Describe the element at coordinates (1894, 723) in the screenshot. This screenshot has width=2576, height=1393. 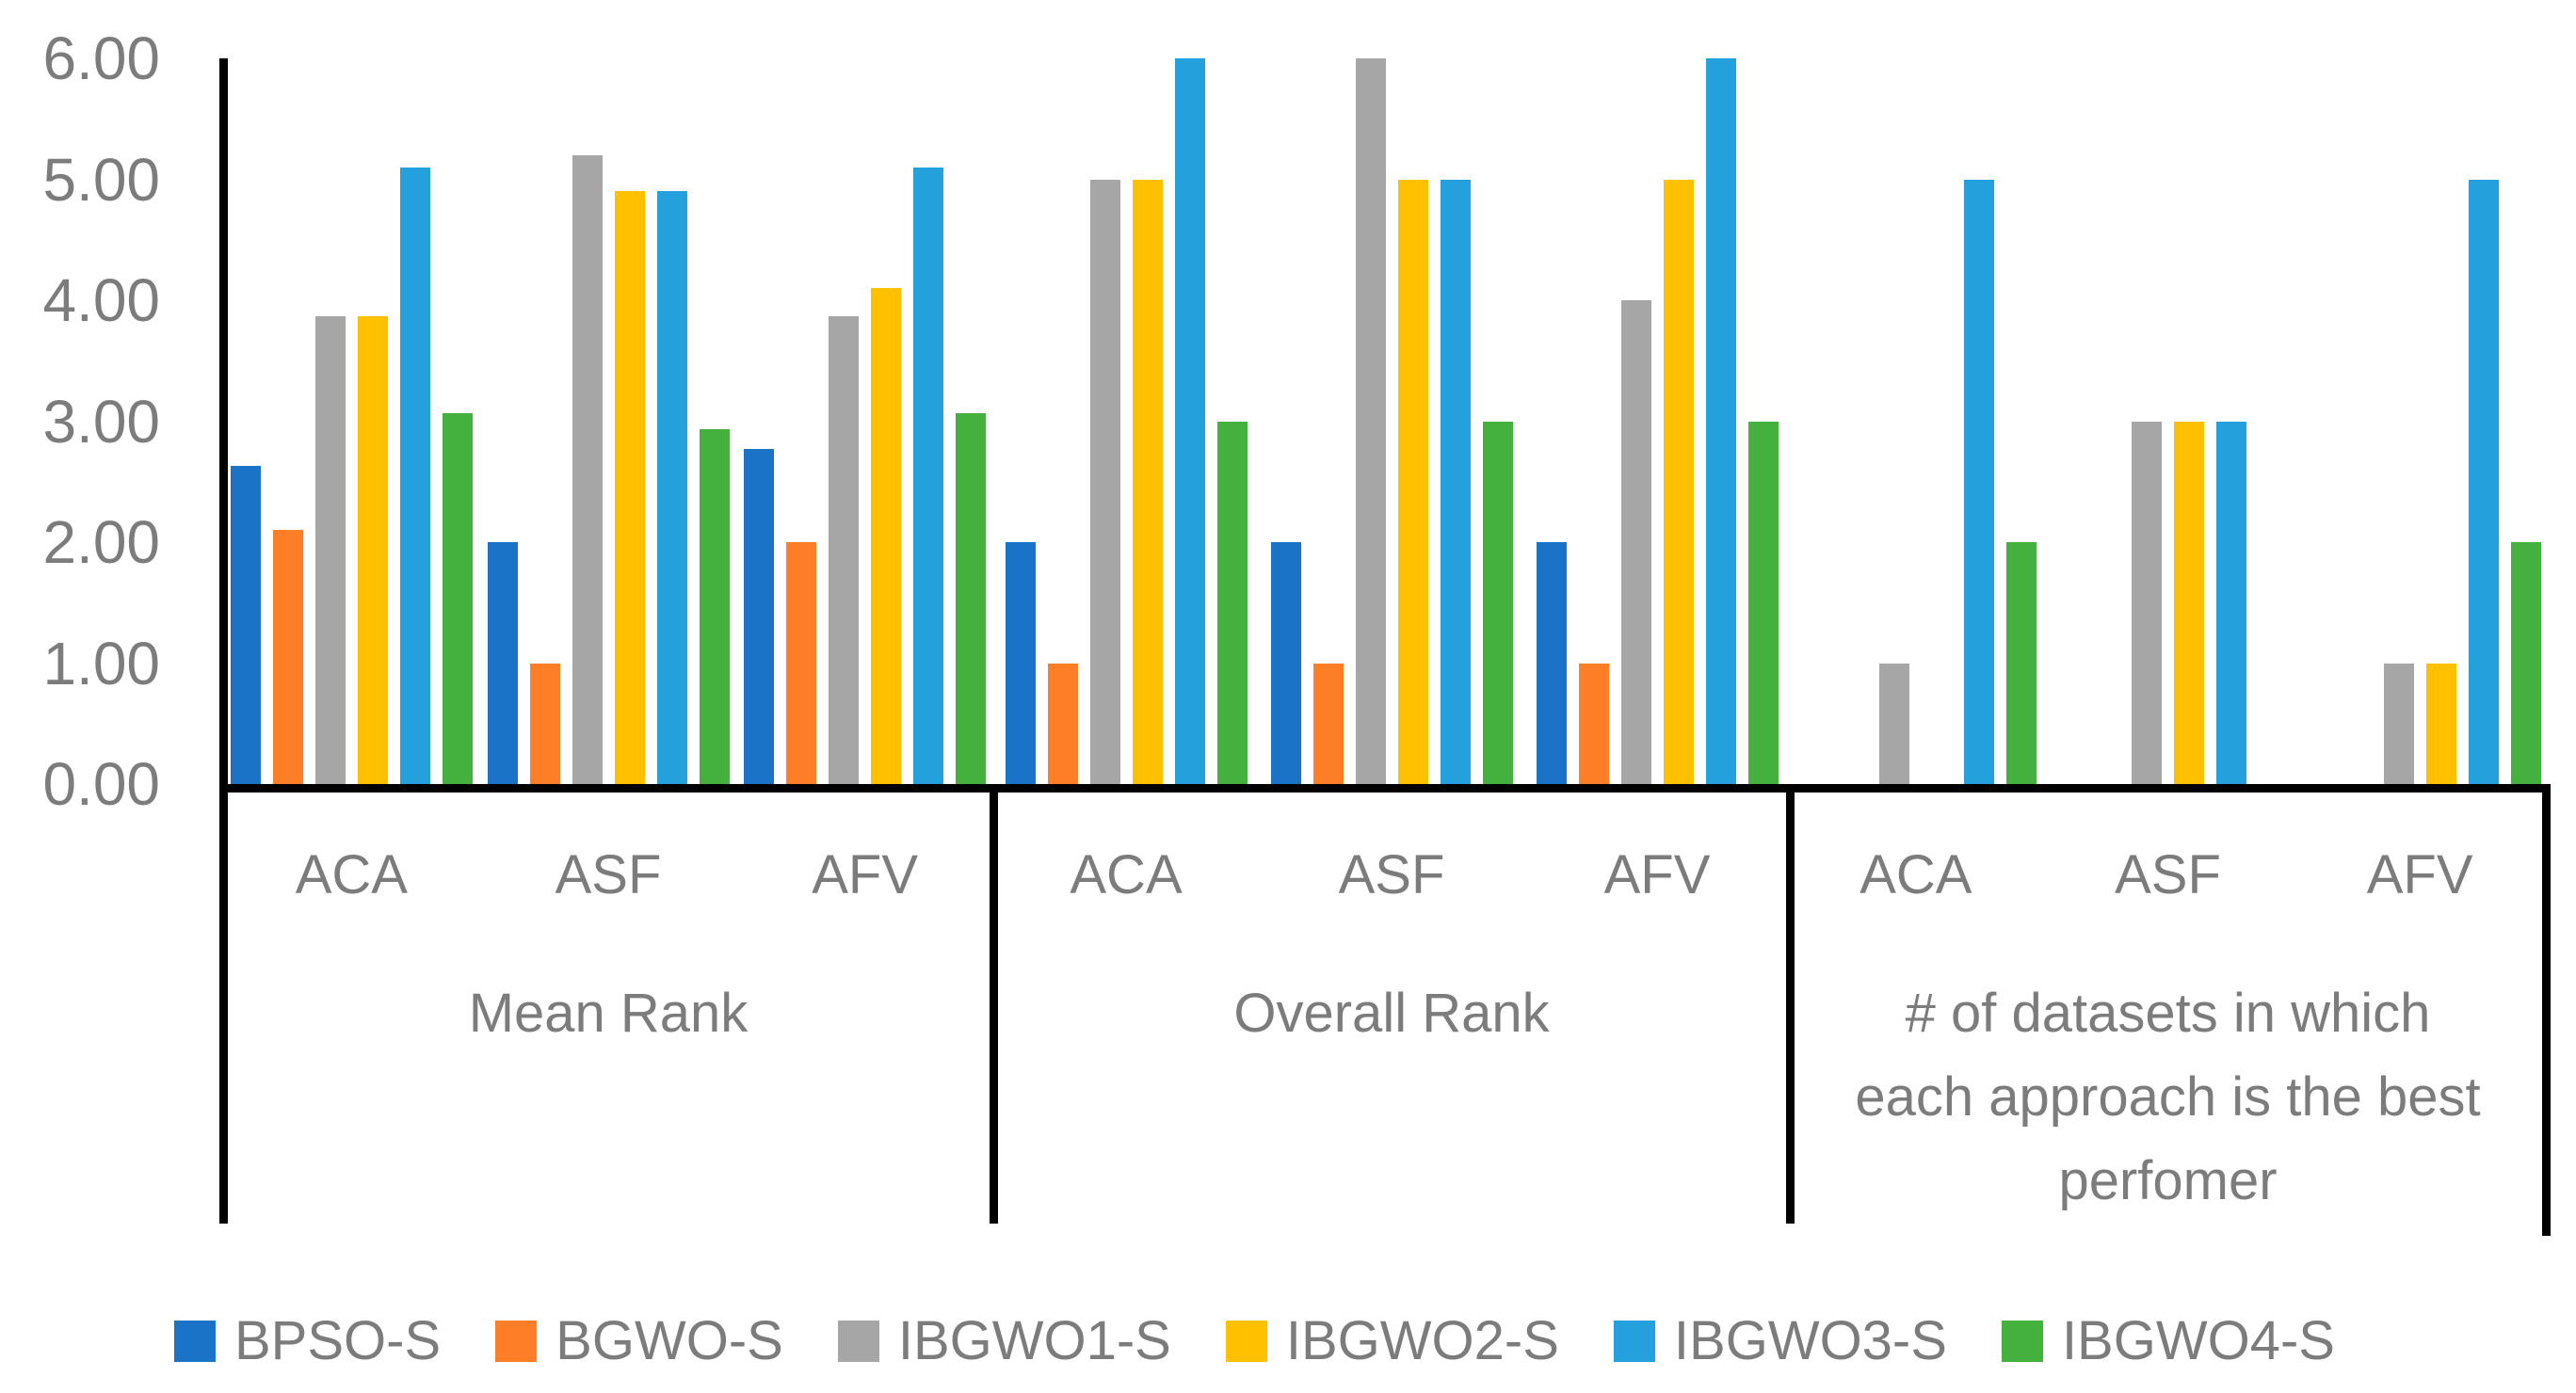
I see `bar-p3-aca-ibgwo1-s` at that location.